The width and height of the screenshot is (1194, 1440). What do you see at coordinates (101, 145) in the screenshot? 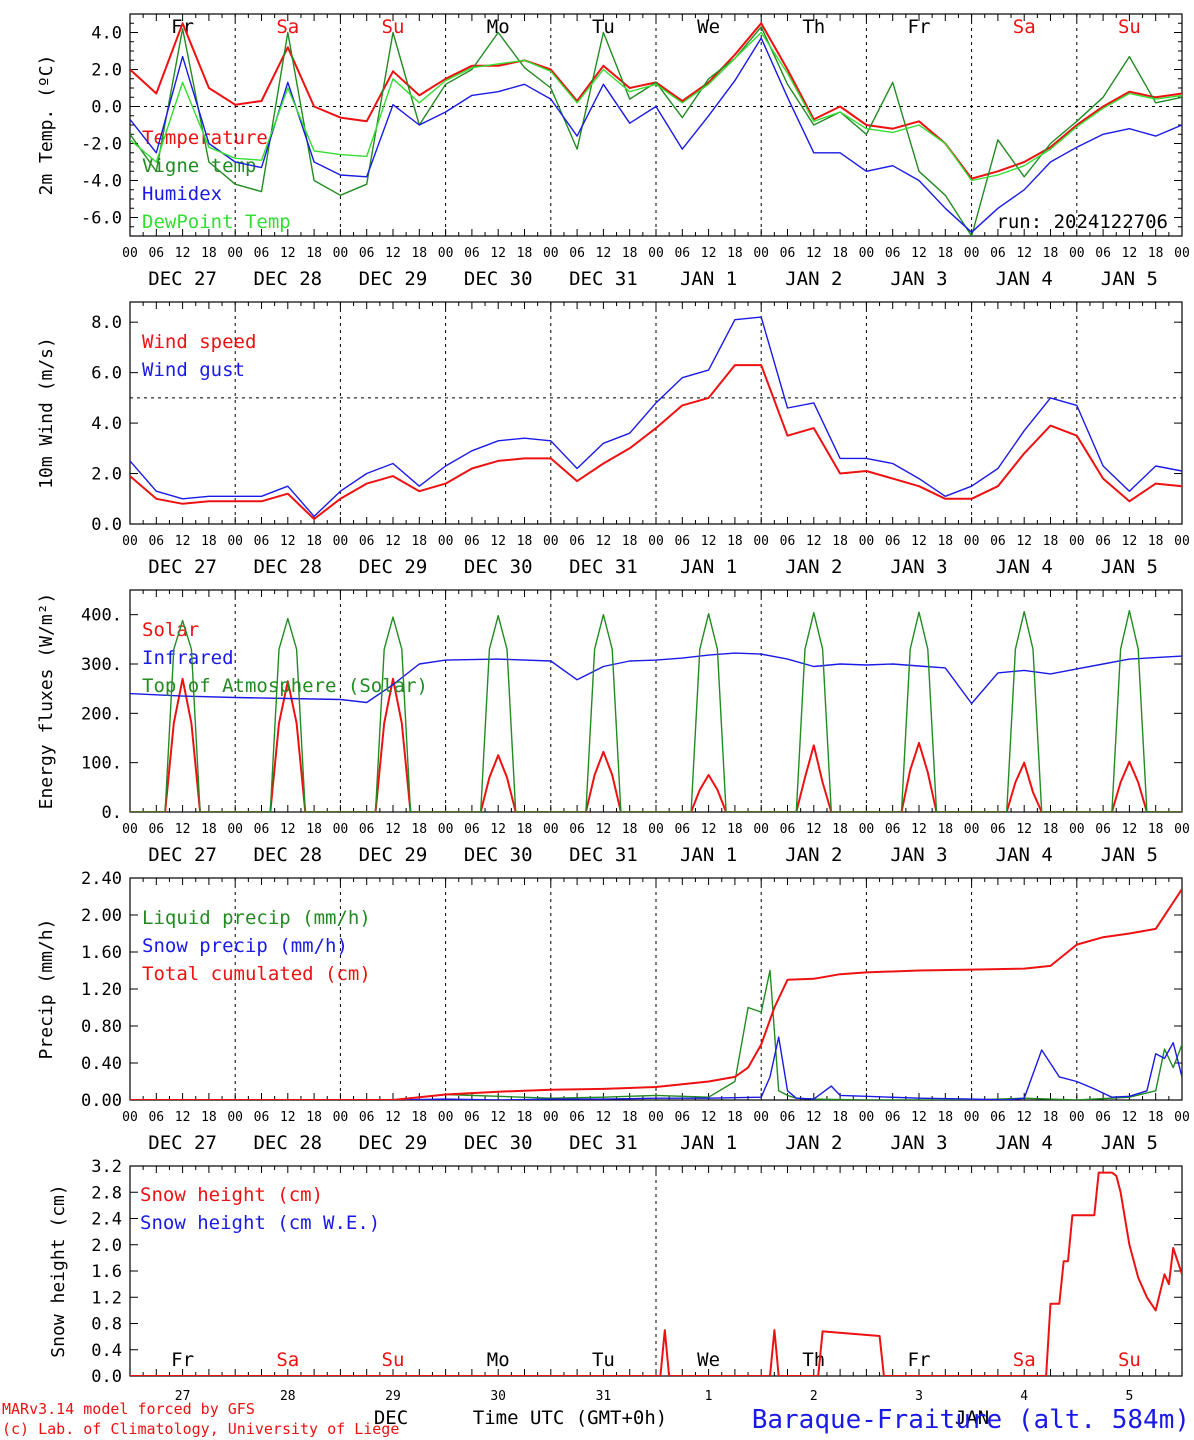
I see `y-tick-label: -2.0` at bounding box center [101, 145].